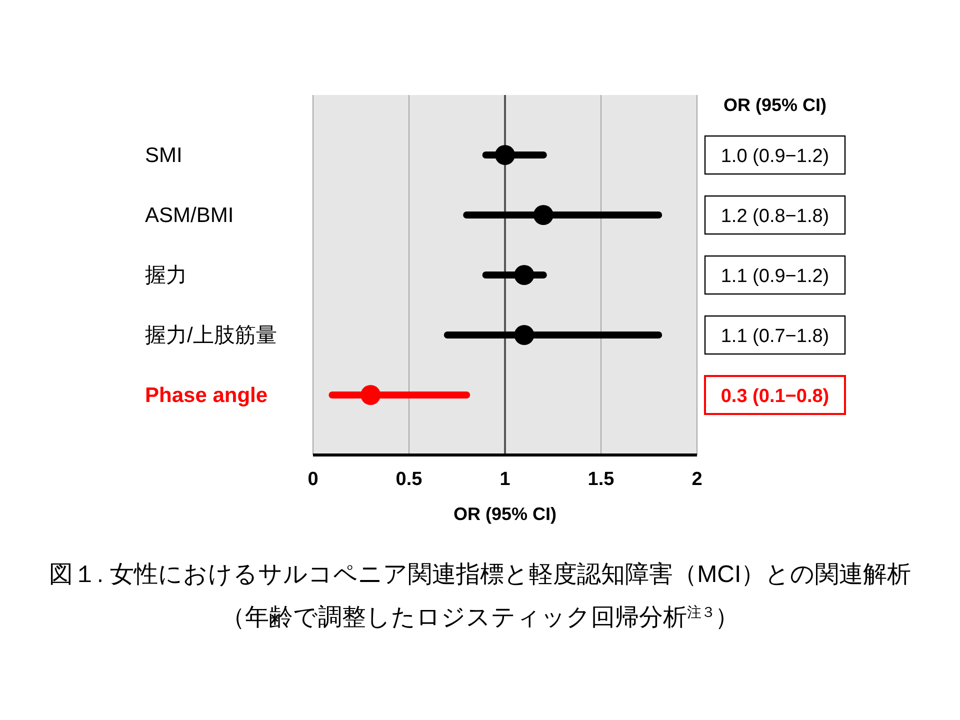 The image size is (960, 720). Describe the element at coordinates (211, 335) in the screenshot. I see `y-tick-label: 握力/上肢筋量` at that location.